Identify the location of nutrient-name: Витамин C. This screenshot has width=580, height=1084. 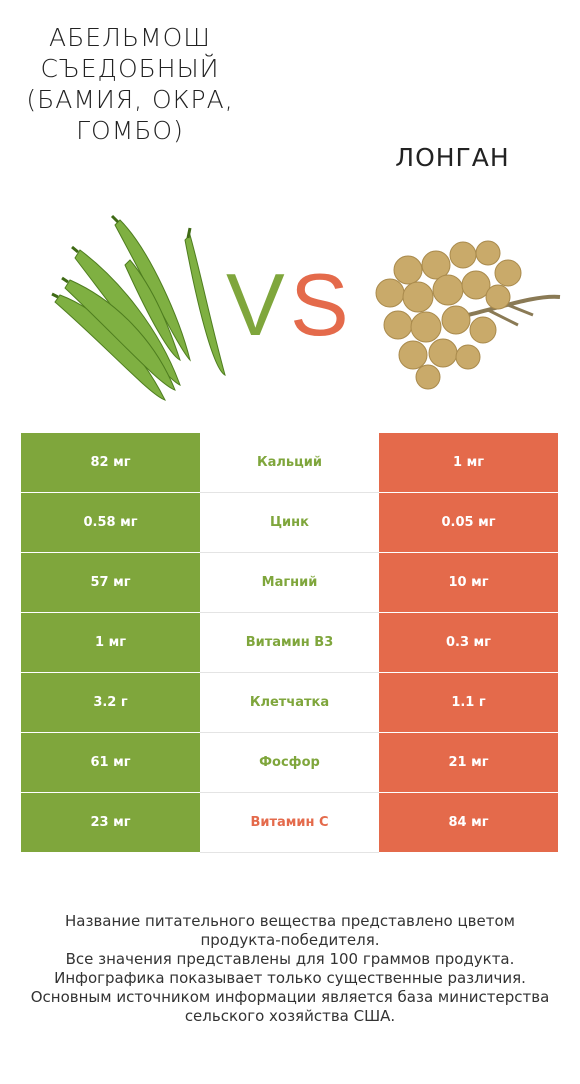
(289, 822).